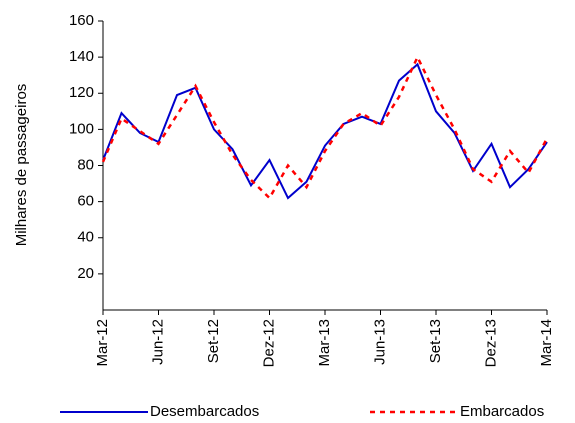 Image resolution: width=575 pixels, height=423 pixels. What do you see at coordinates (81, 20) in the screenshot?
I see `y-tick-label: 160` at bounding box center [81, 20].